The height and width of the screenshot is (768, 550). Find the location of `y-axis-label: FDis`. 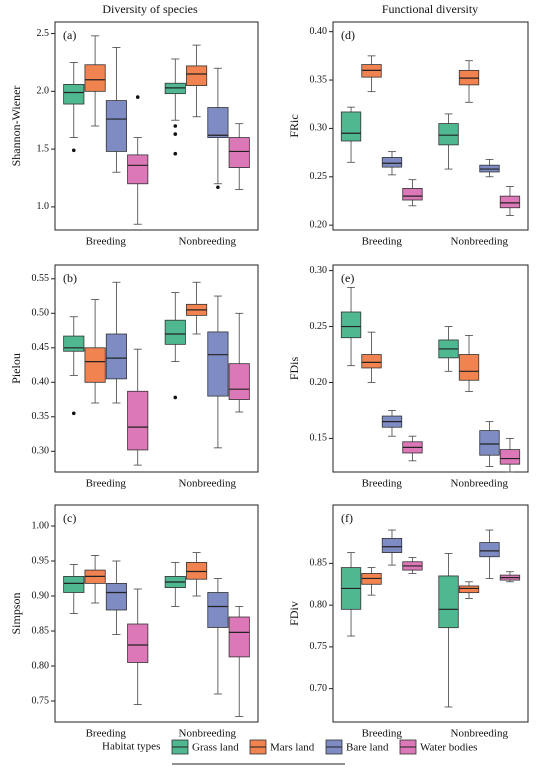

y-axis-label: FDis is located at coordinates (294, 368).